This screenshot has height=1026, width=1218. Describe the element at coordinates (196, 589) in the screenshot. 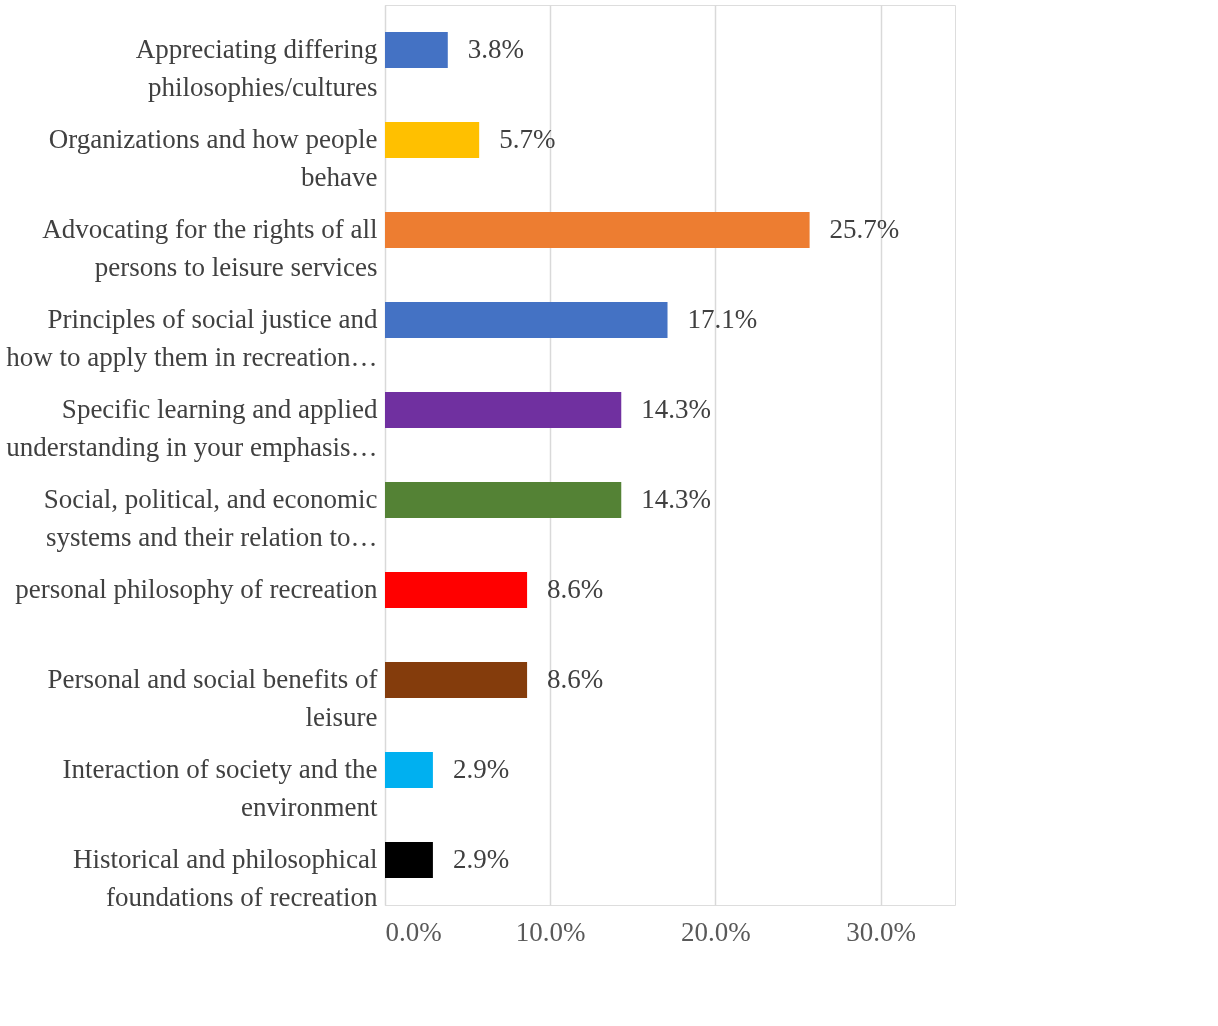

I see `y-tick-label: personal philosophy of recreation` at that location.